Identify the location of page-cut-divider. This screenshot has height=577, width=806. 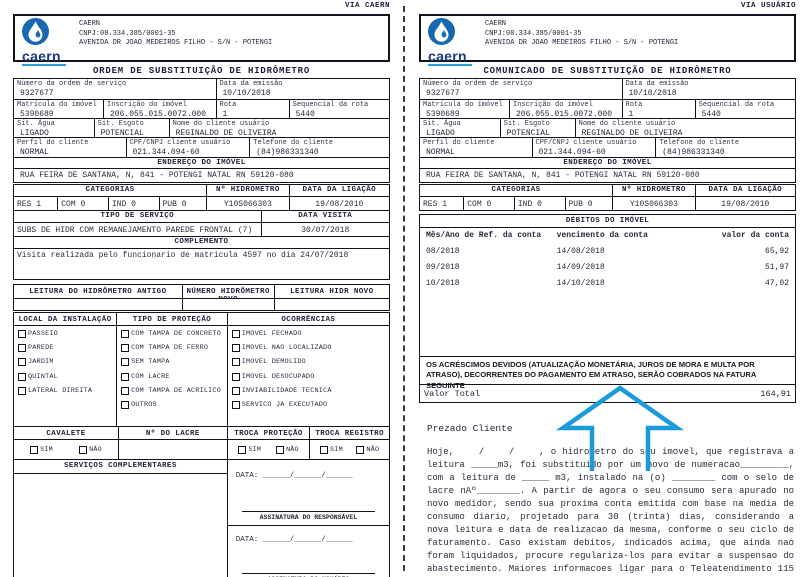
(404, 288).